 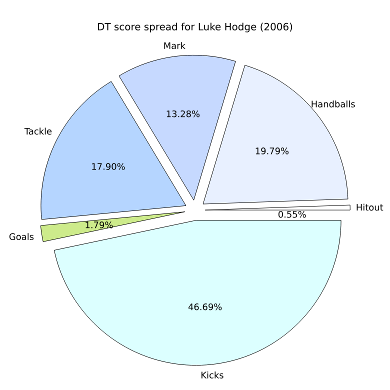 What do you see at coordinates (21, 236) in the screenshot?
I see `slice-label: Goals` at bounding box center [21, 236].